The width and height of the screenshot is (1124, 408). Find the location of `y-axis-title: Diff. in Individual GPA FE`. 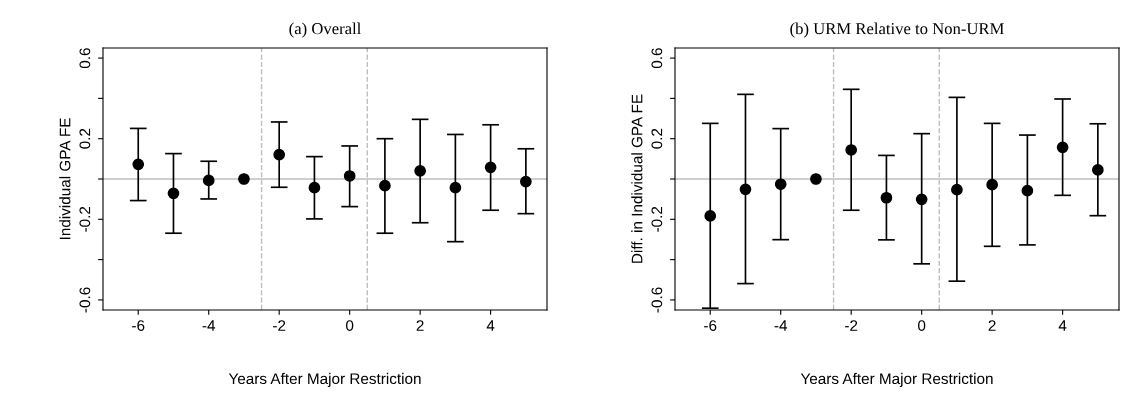

y-axis-title: Diff. in Individual GPA FE is located at coordinates (637, 178).